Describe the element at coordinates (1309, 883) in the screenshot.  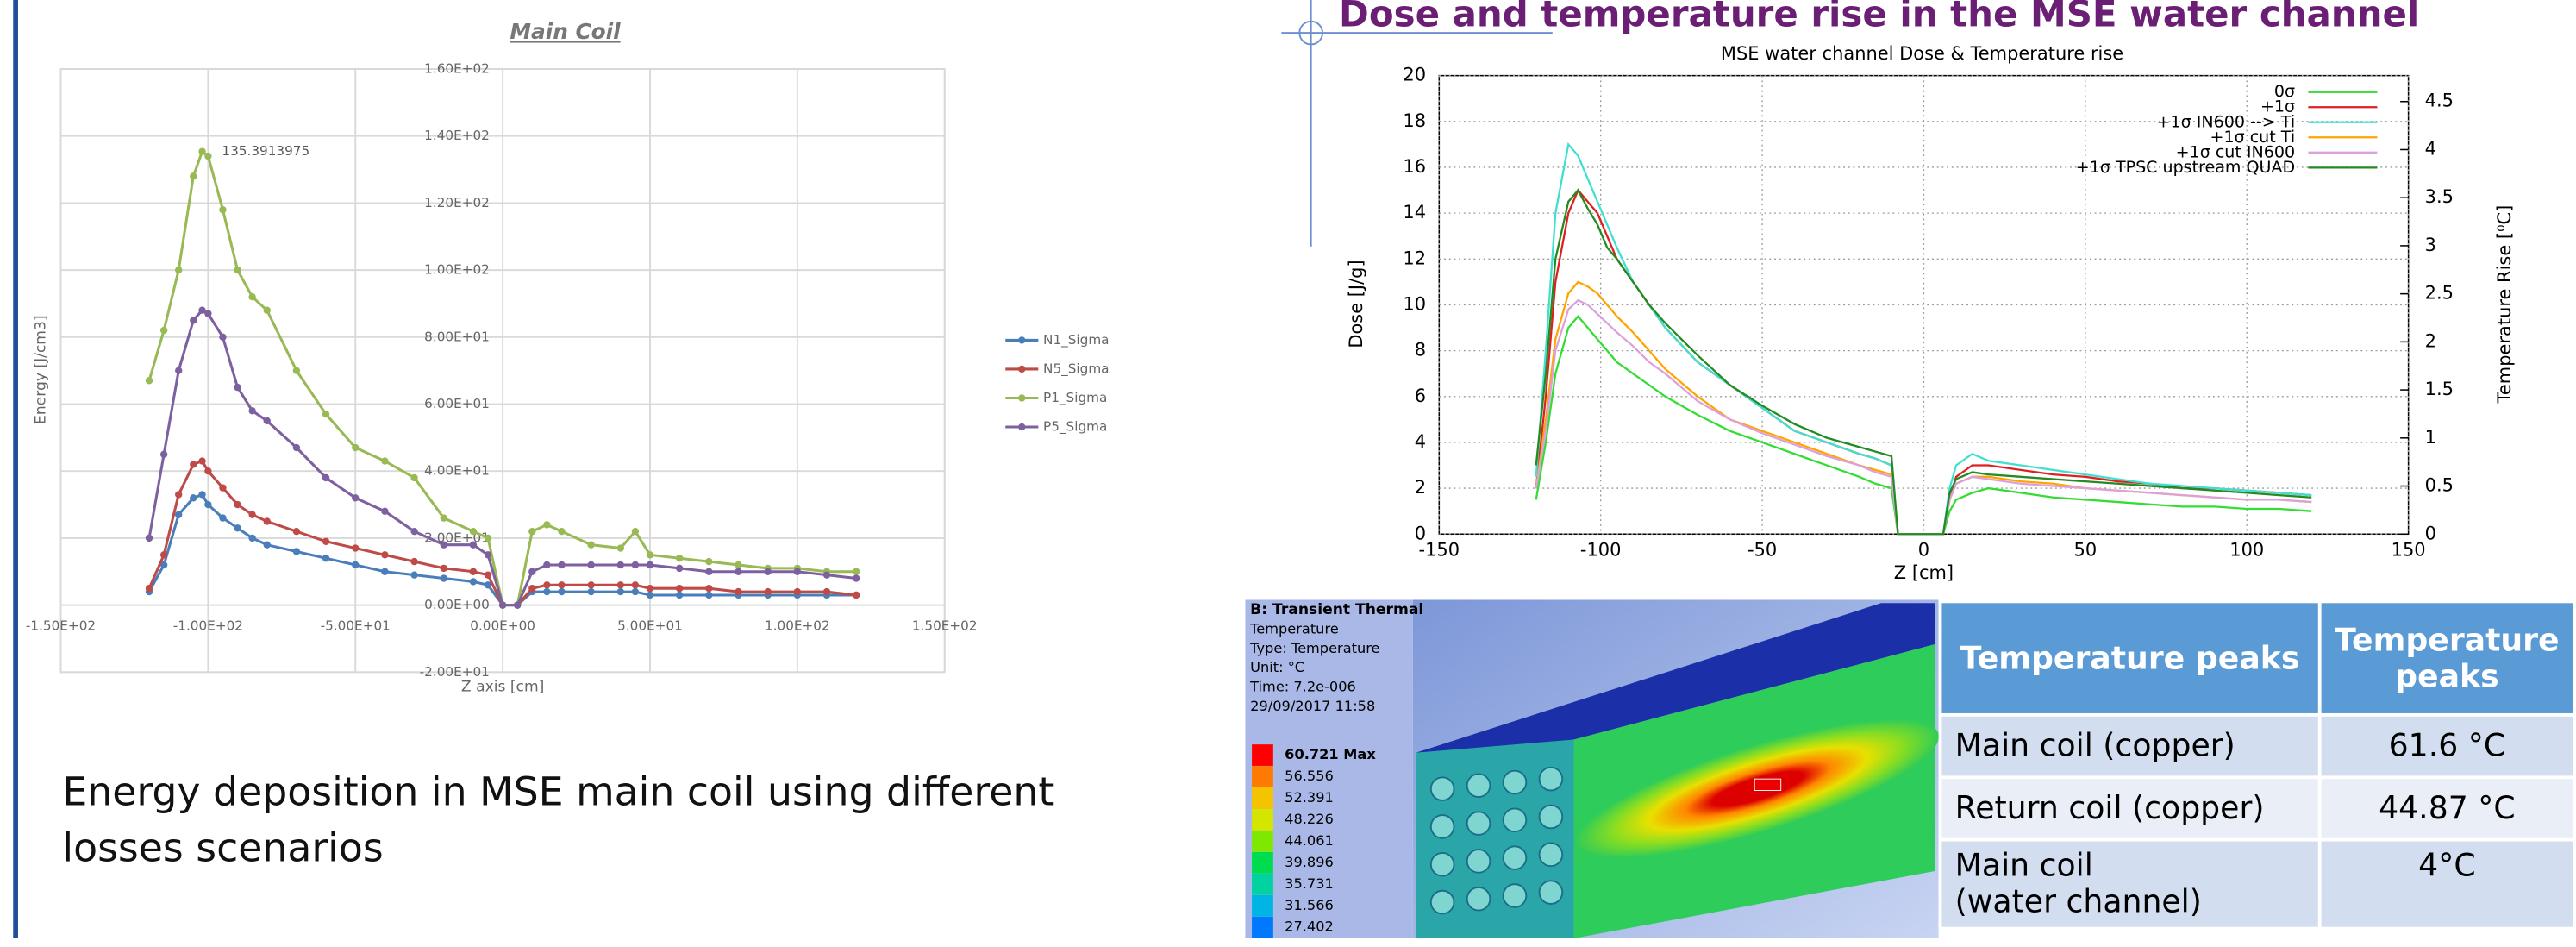
I see `legend-label: 35.731` at that location.